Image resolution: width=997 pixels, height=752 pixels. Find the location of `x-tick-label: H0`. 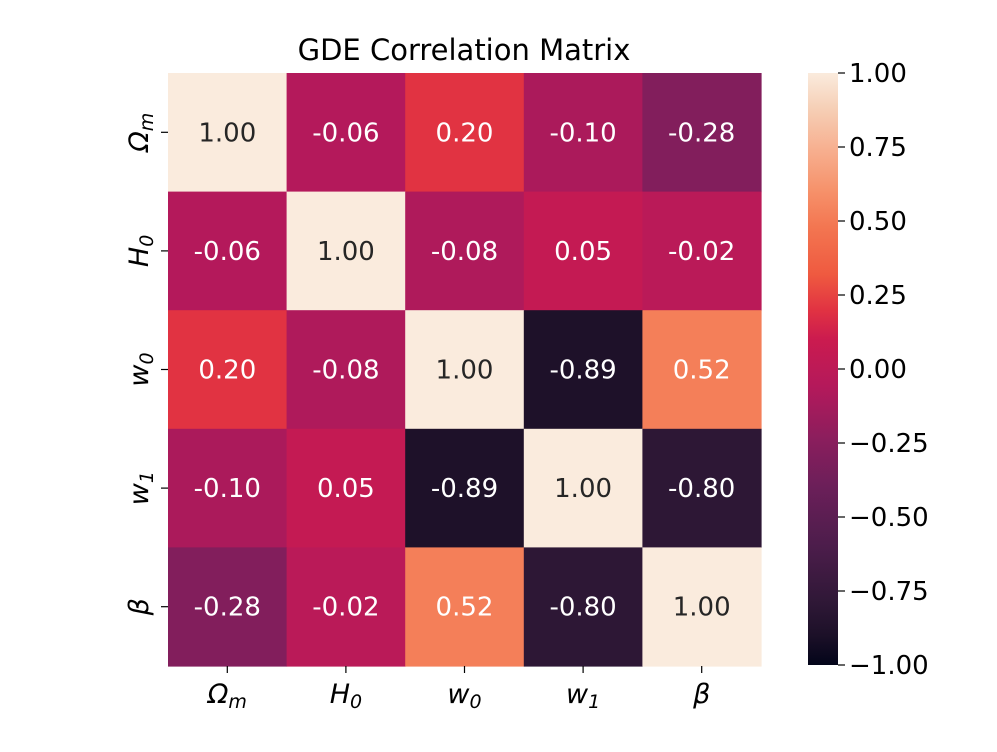

x-tick-label: H0 is located at coordinates (346, 696).